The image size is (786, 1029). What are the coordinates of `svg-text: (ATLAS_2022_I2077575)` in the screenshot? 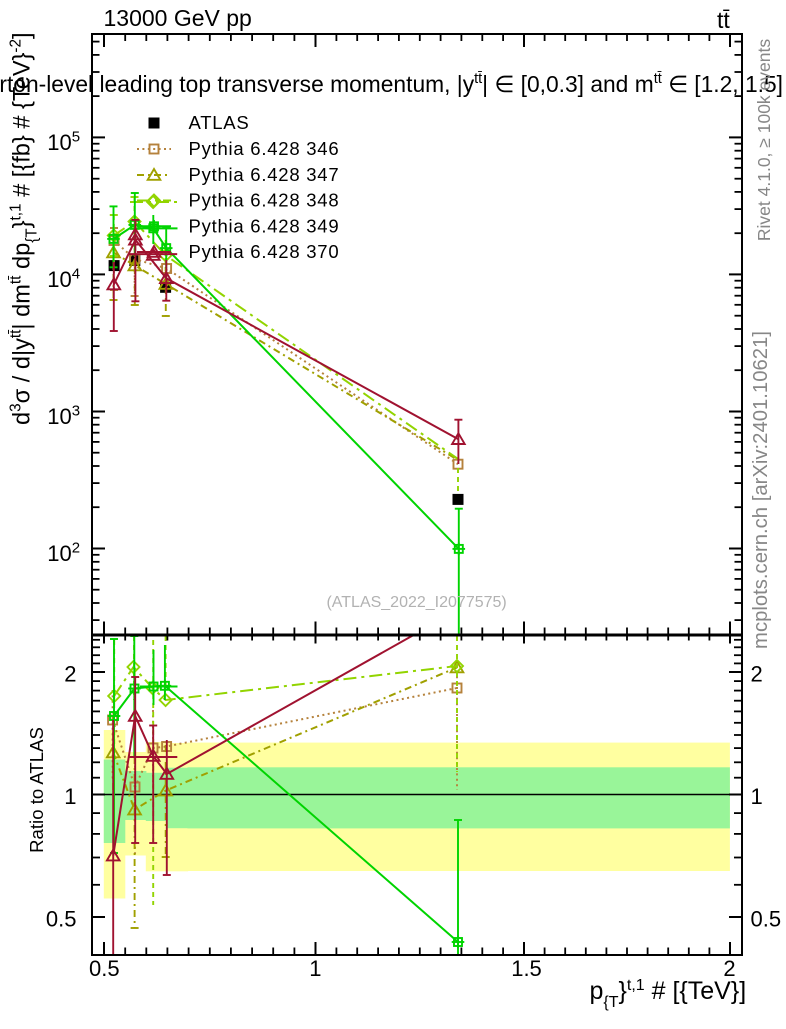 It's located at (416, 602).